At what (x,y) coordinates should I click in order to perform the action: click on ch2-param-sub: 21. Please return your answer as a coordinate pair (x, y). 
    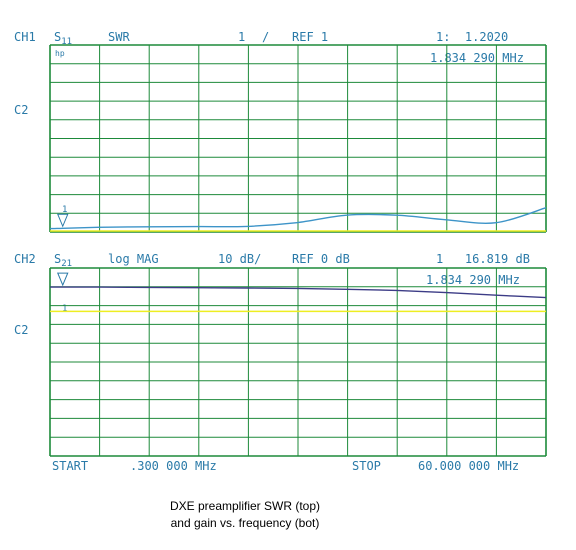
    Looking at the image, I should click on (67, 264).